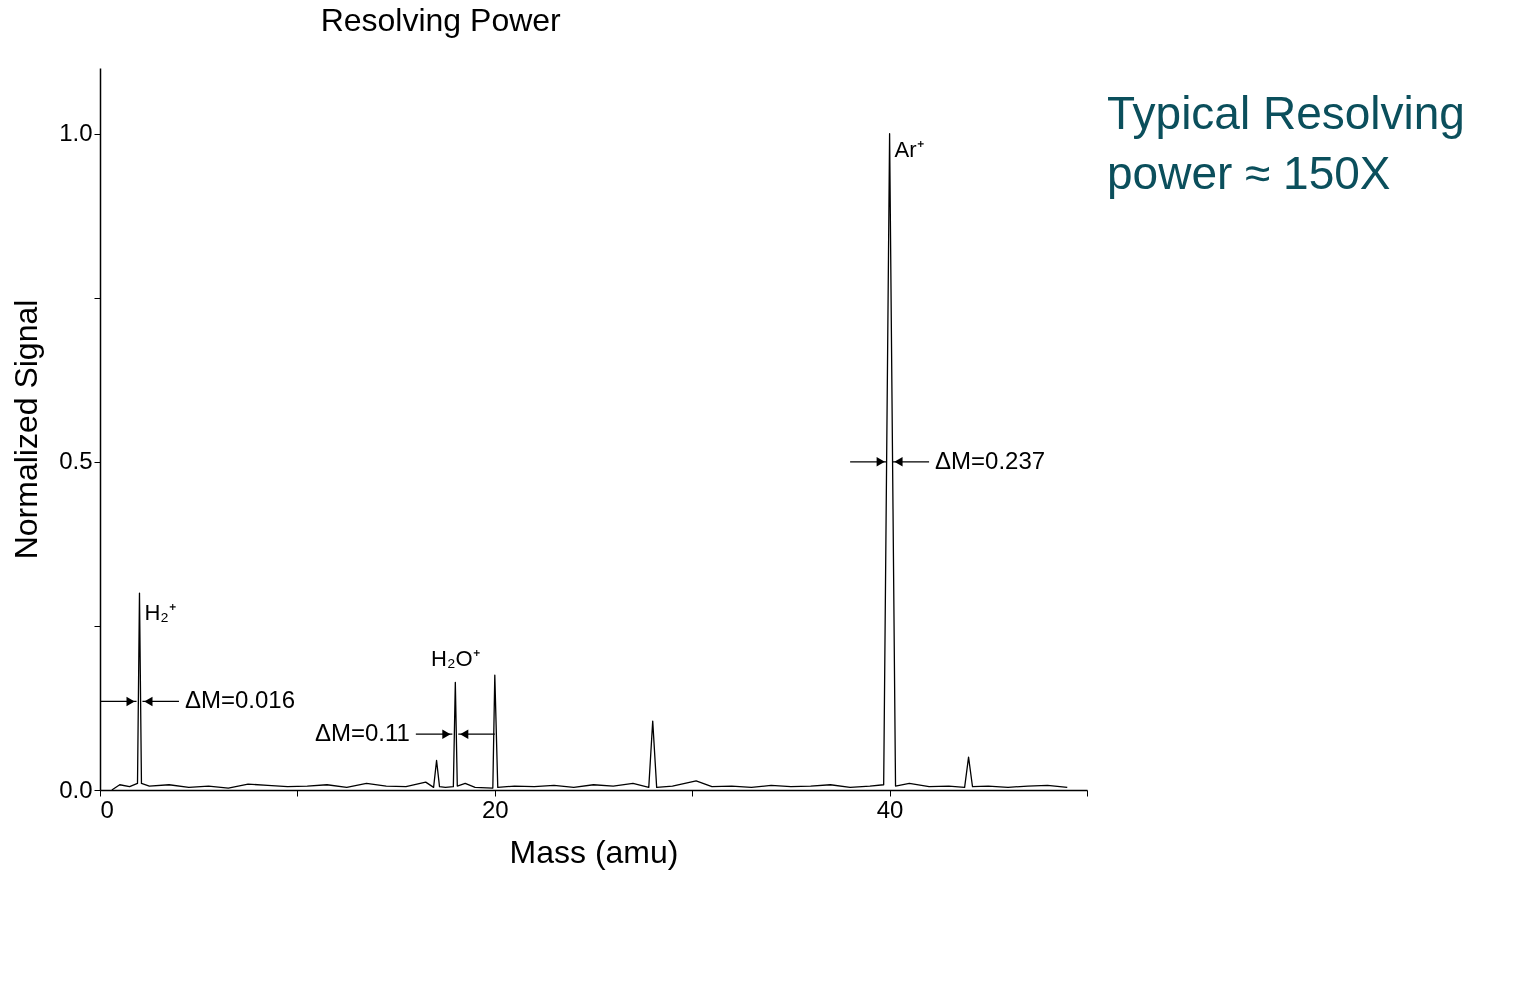 Image resolution: width=1537 pixels, height=987 pixels. What do you see at coordinates (160, 612) in the screenshot?
I see `annotation: H₂⁺` at bounding box center [160, 612].